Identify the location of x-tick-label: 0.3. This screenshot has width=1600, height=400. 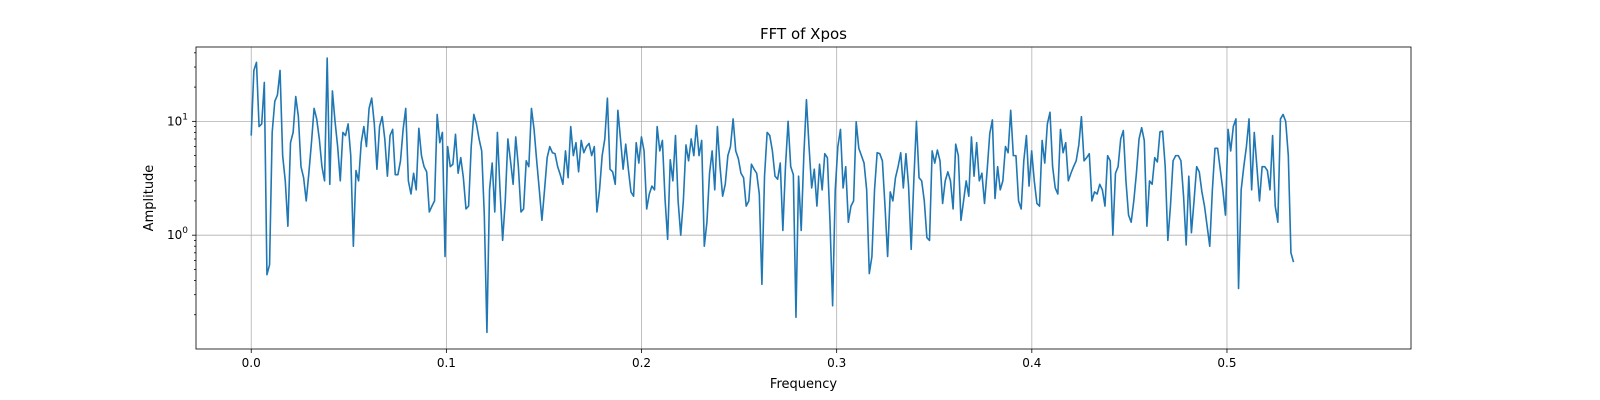
(836, 363).